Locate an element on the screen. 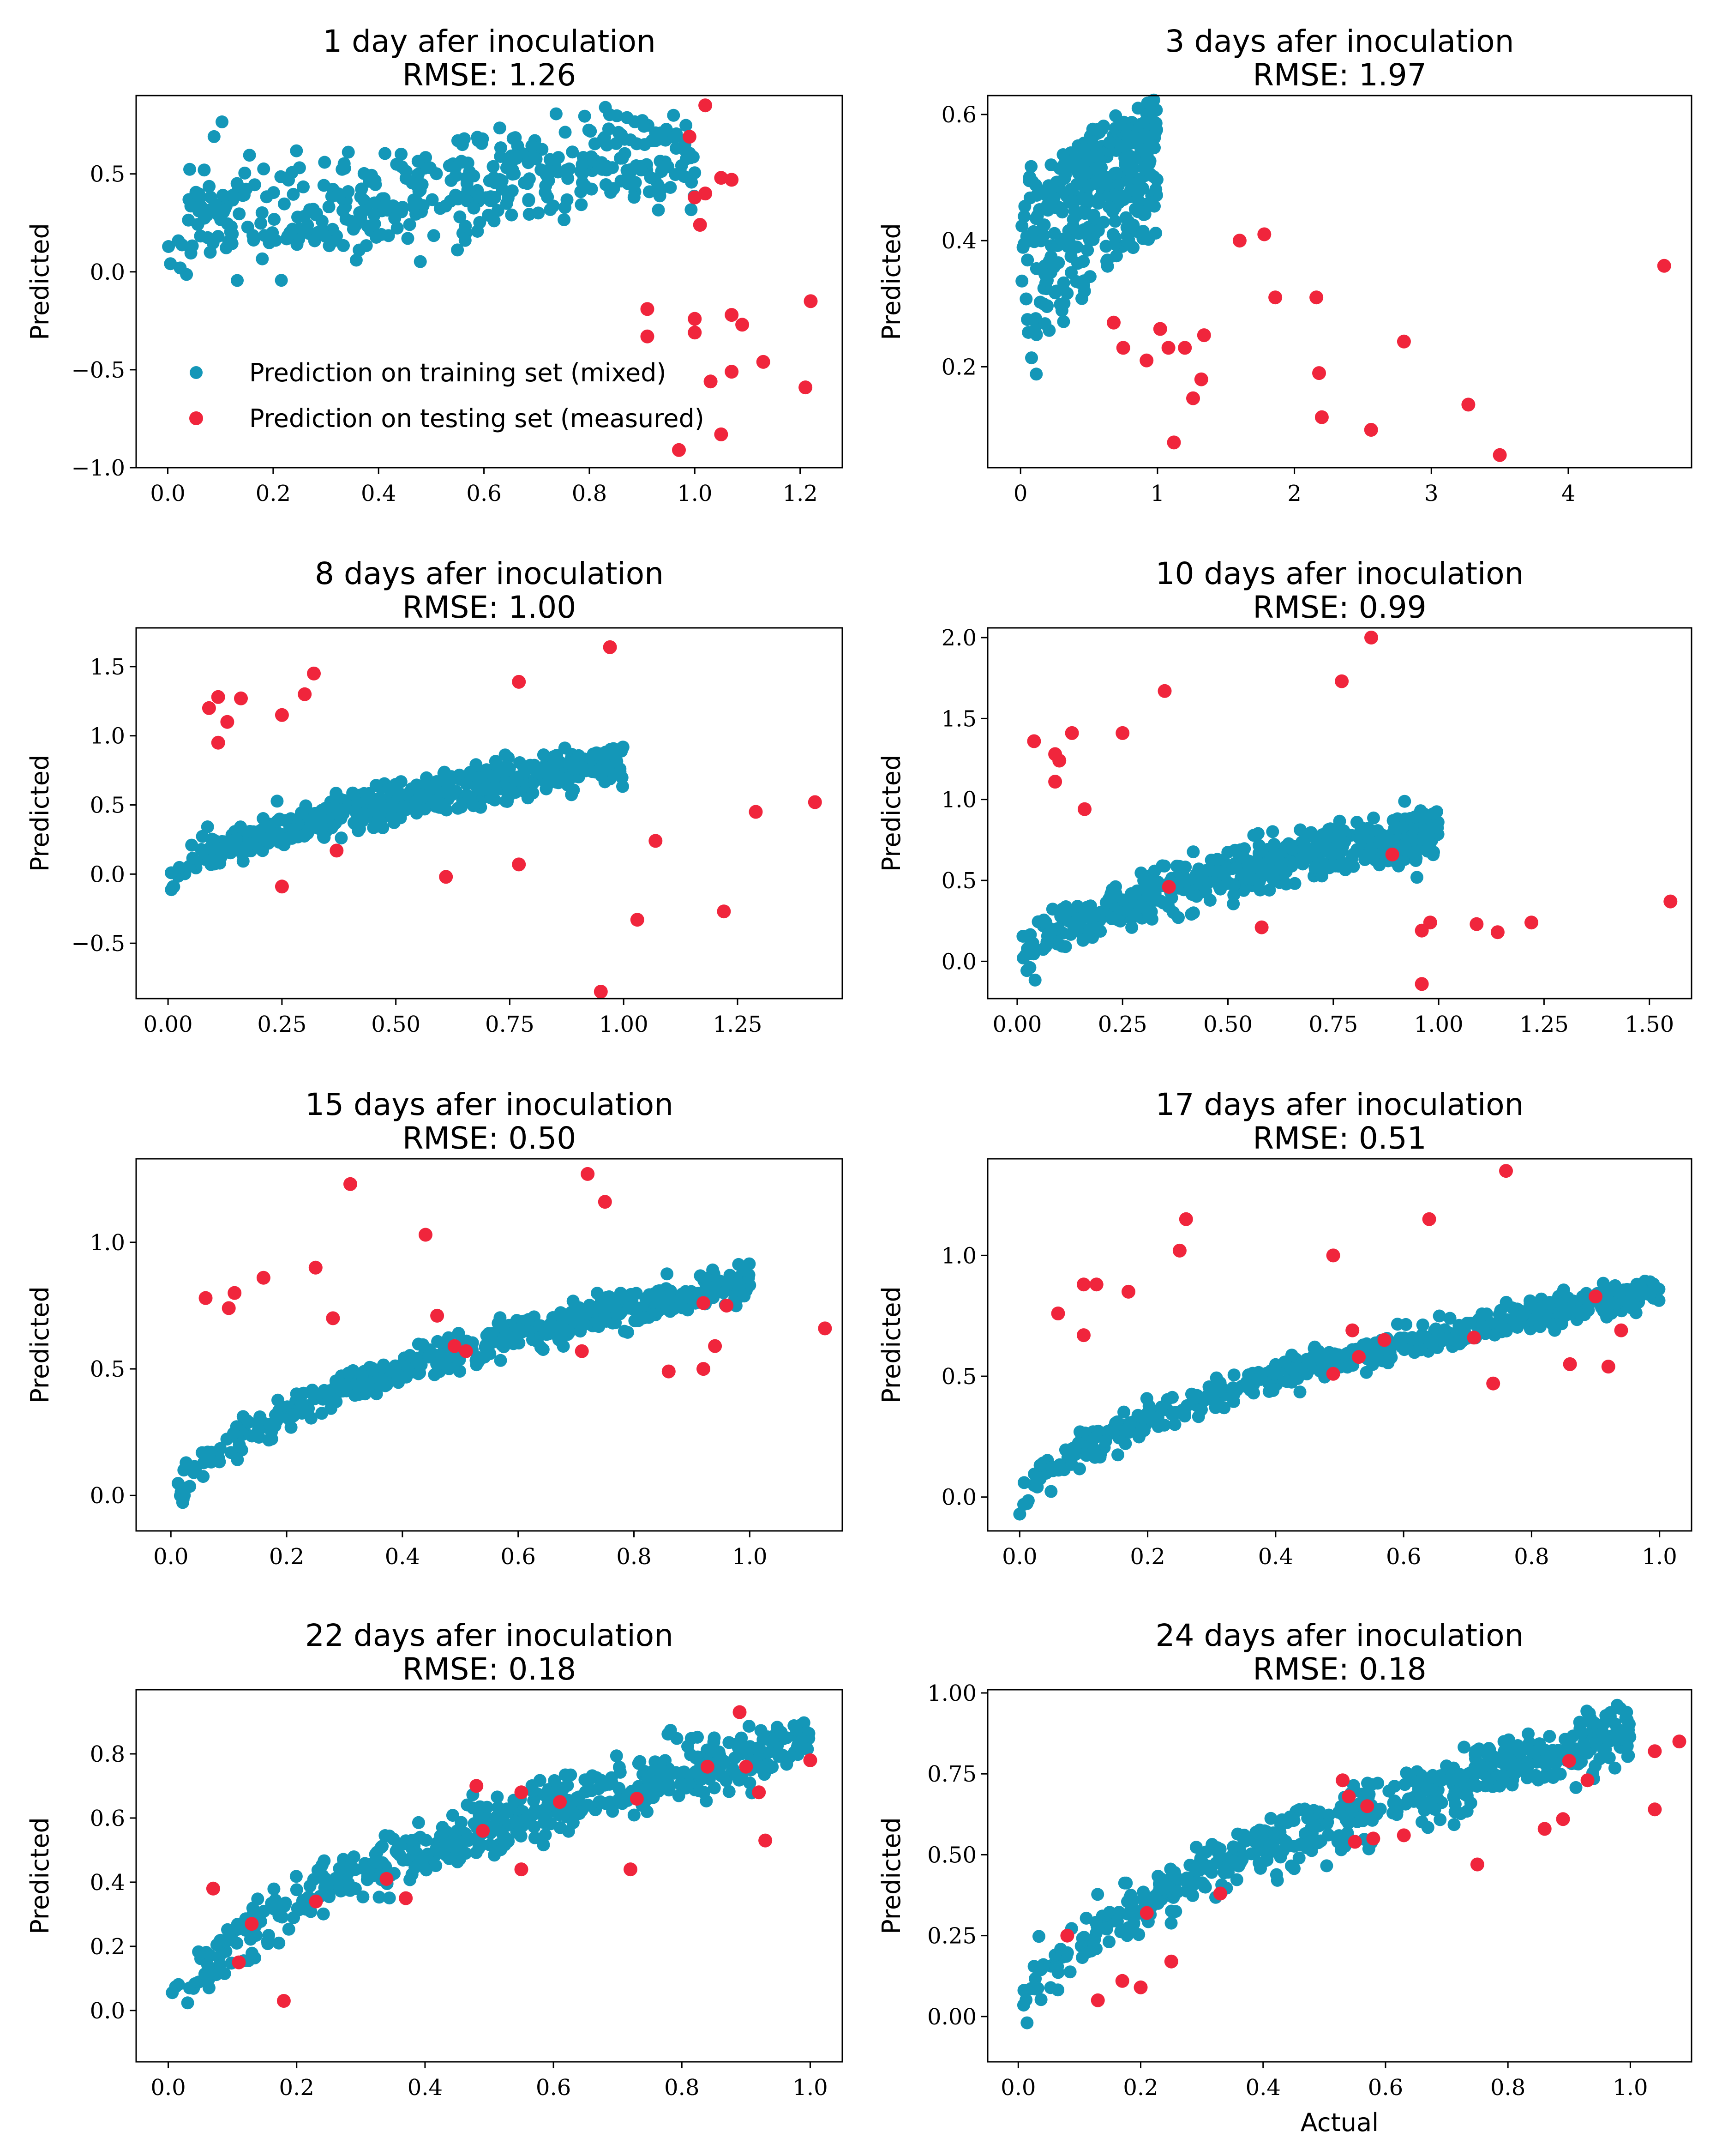  y-tick-label: 0.0 is located at coordinates (107, 1496).